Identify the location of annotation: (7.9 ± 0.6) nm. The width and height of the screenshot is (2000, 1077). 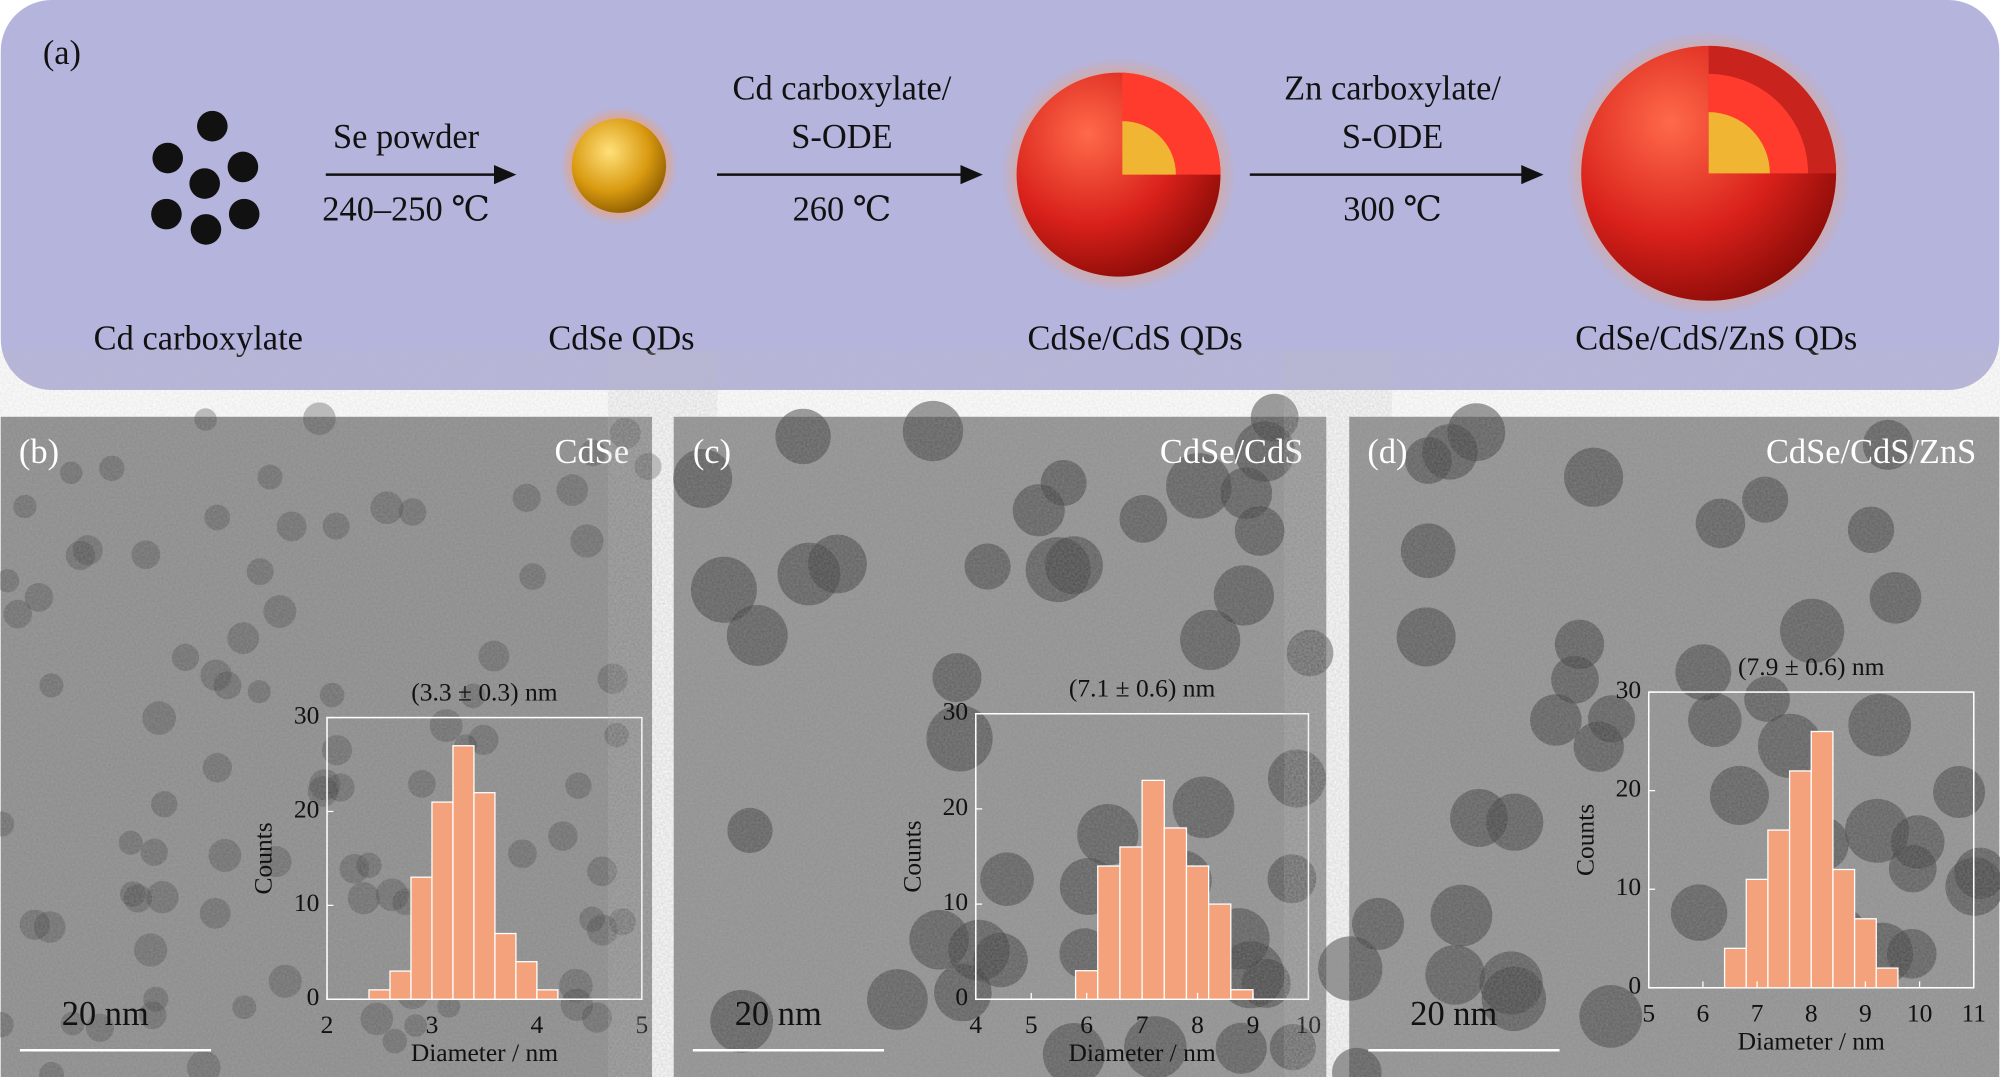
(1811, 666).